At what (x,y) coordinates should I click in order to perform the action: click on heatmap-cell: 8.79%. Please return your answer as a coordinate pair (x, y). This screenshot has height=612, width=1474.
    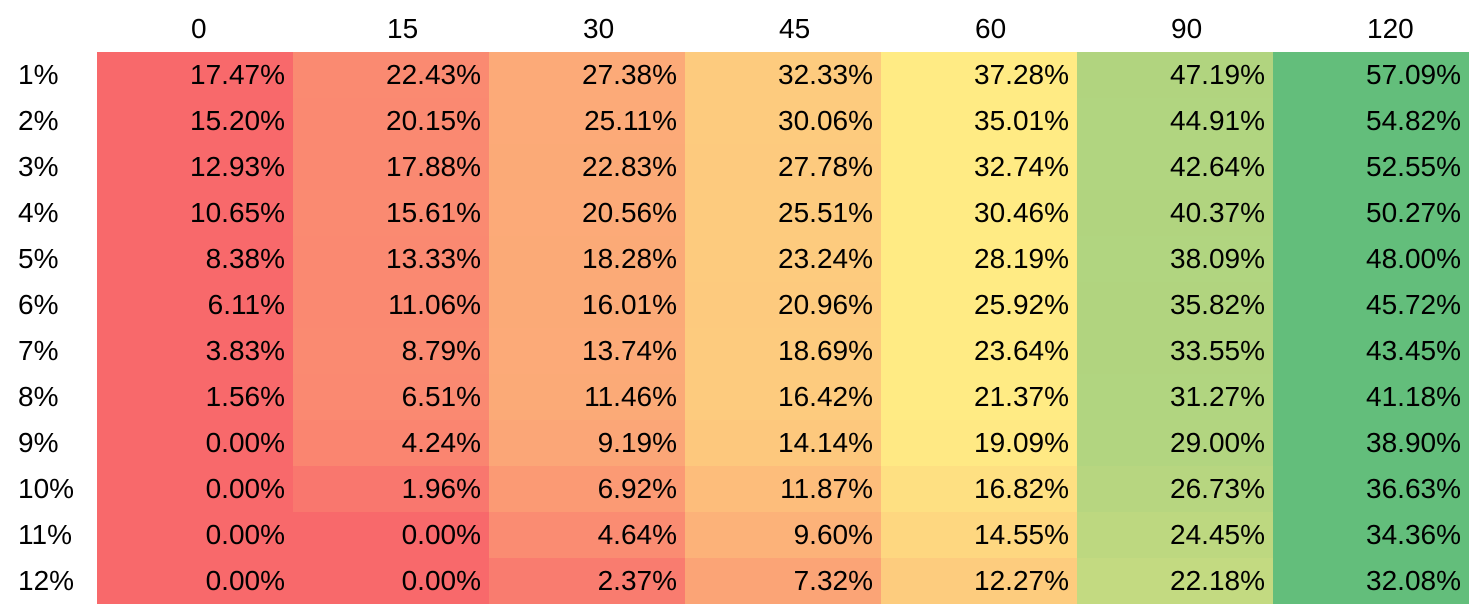
    Looking at the image, I should click on (391, 351).